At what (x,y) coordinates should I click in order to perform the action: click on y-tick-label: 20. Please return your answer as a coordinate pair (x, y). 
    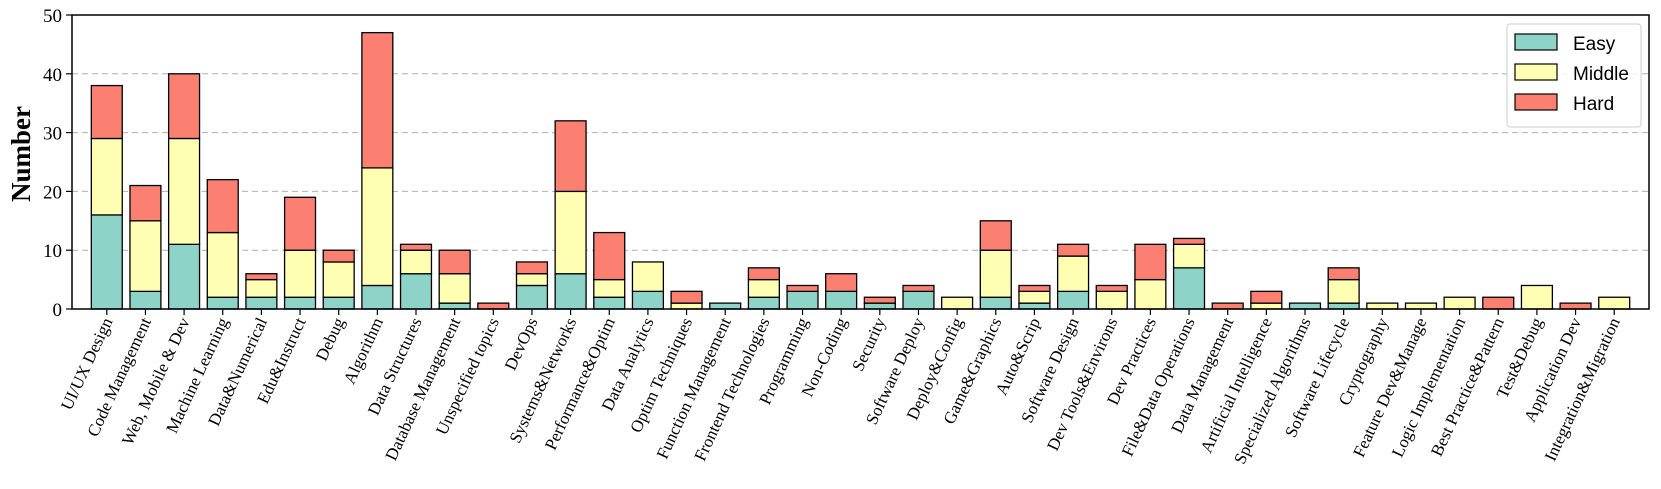
    Looking at the image, I should click on (52, 192).